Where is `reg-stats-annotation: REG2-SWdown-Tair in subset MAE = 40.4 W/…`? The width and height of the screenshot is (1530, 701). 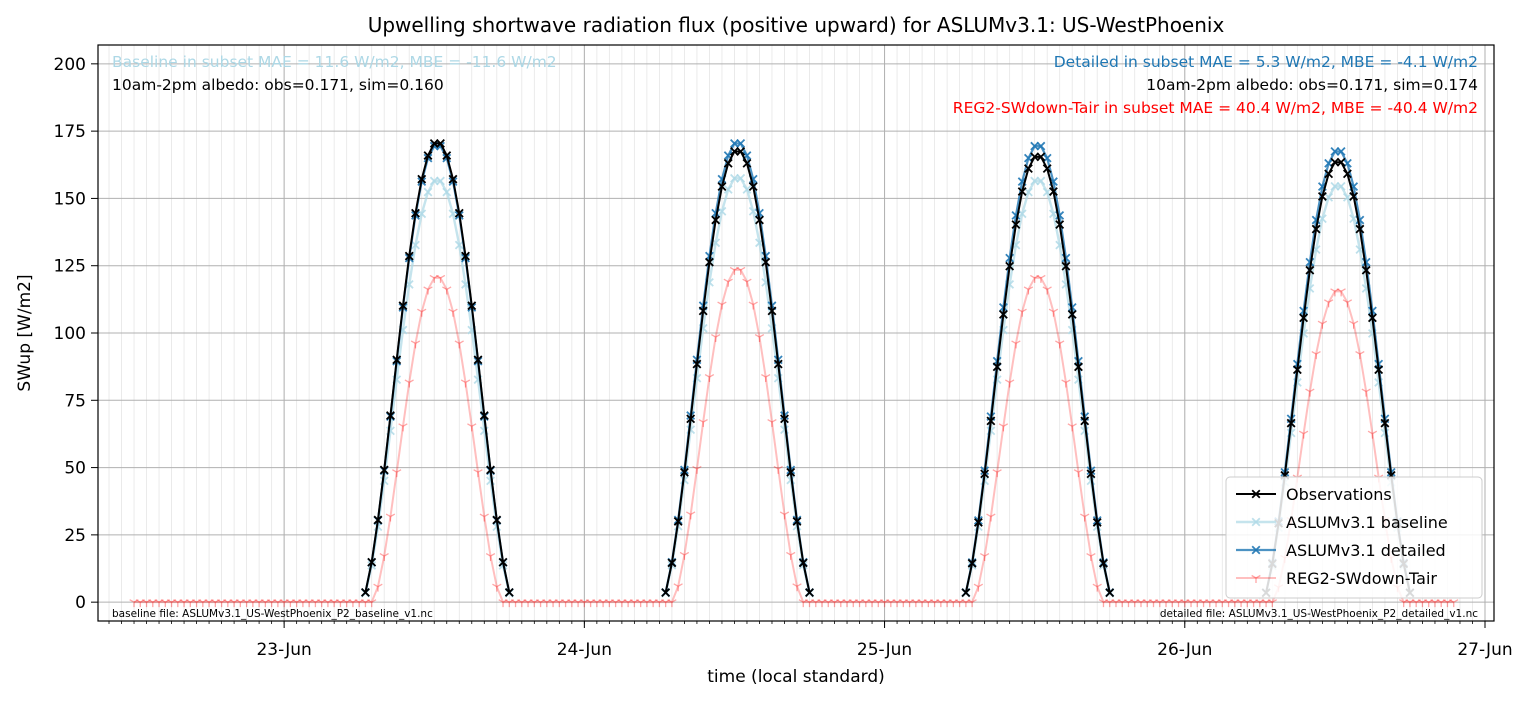
reg-stats-annotation: REG2-SWdown-Tair in subset MAE = 40.4 W/… is located at coordinates (1215, 108).